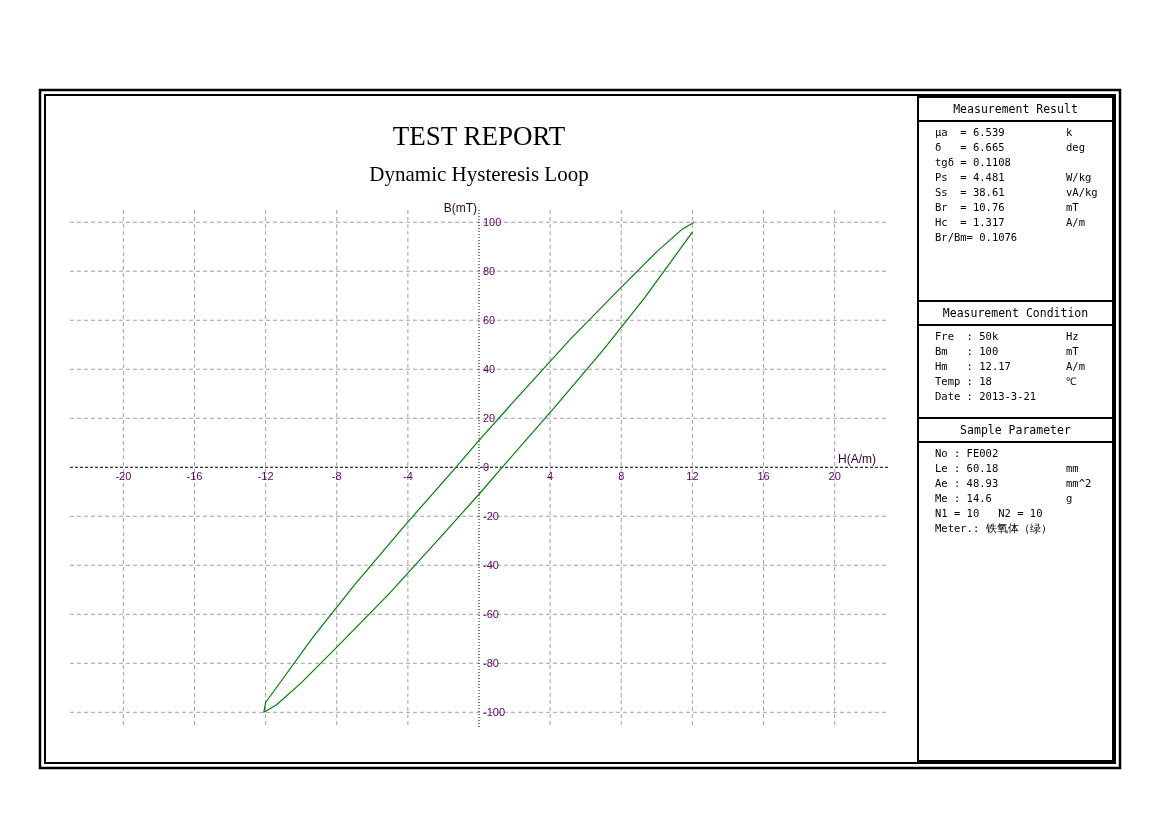  I want to click on y-tick-label: -60, so click(491, 614).